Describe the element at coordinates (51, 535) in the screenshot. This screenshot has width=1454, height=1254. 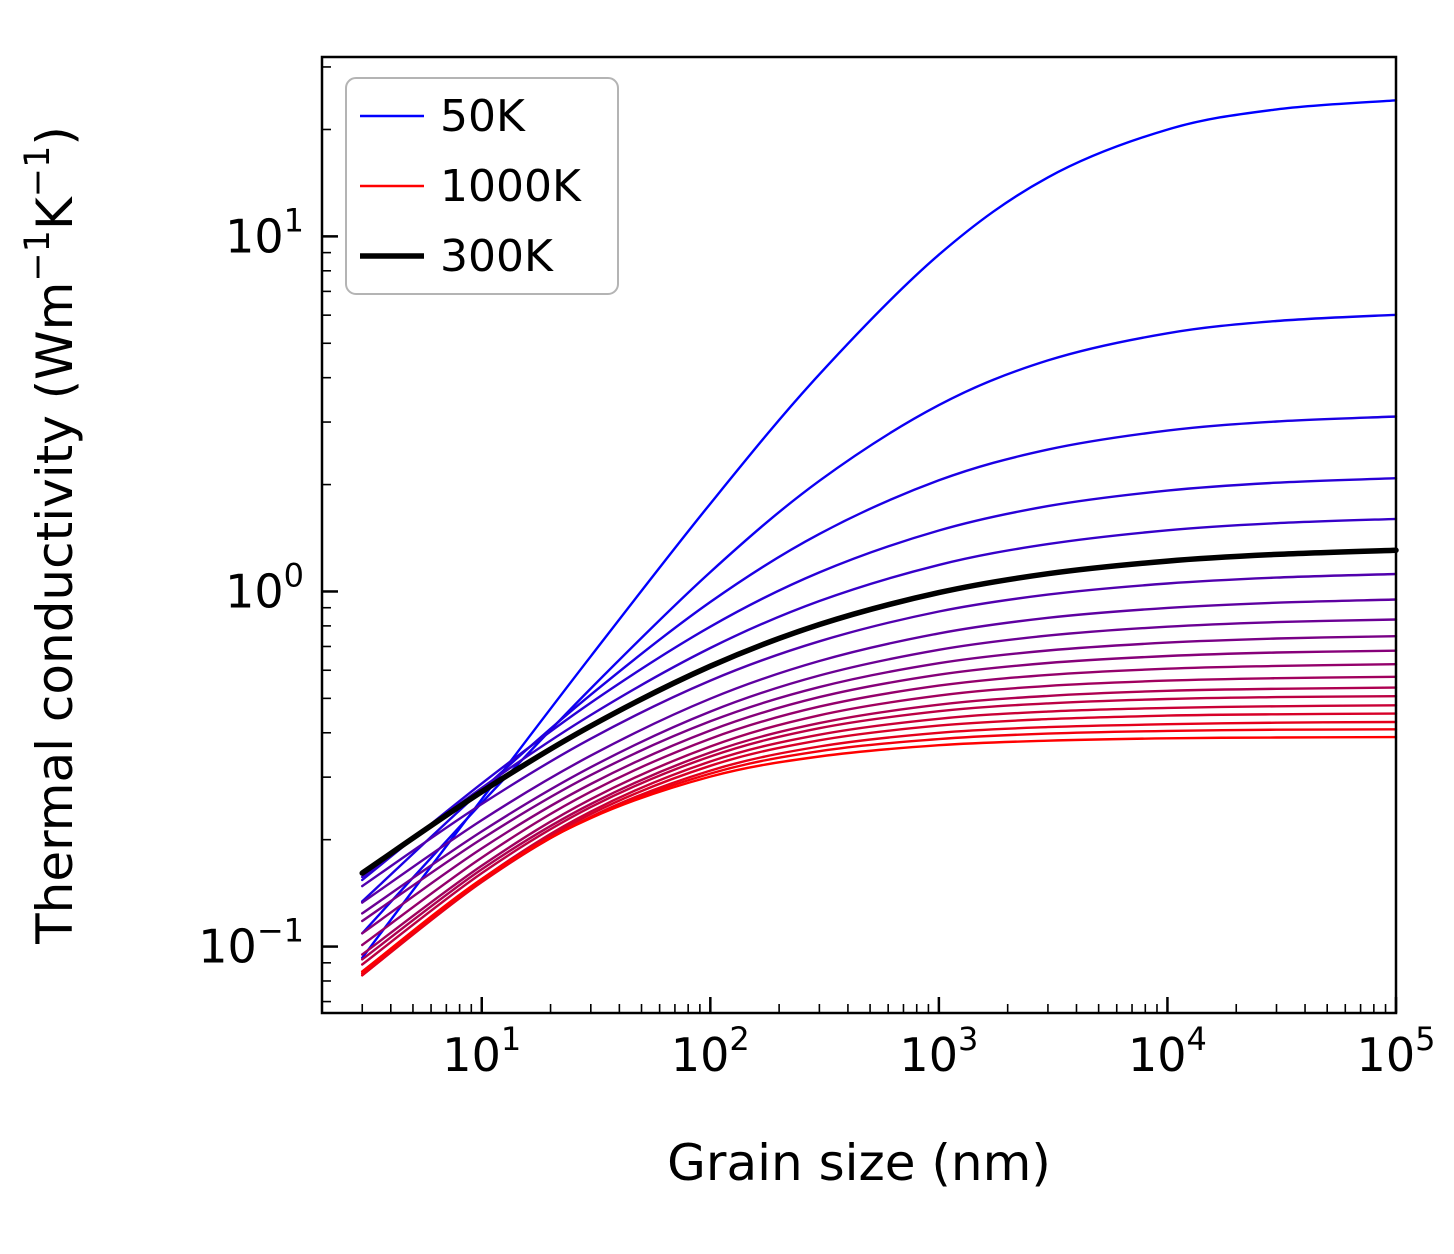
I see `y-axis-label: Thermal conductivity (Wm−1K−1)` at that location.